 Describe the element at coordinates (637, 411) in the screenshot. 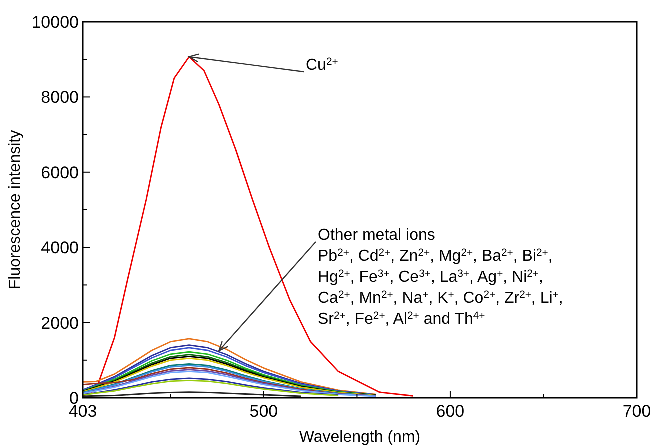

I see `x-tick-label: 700` at that location.